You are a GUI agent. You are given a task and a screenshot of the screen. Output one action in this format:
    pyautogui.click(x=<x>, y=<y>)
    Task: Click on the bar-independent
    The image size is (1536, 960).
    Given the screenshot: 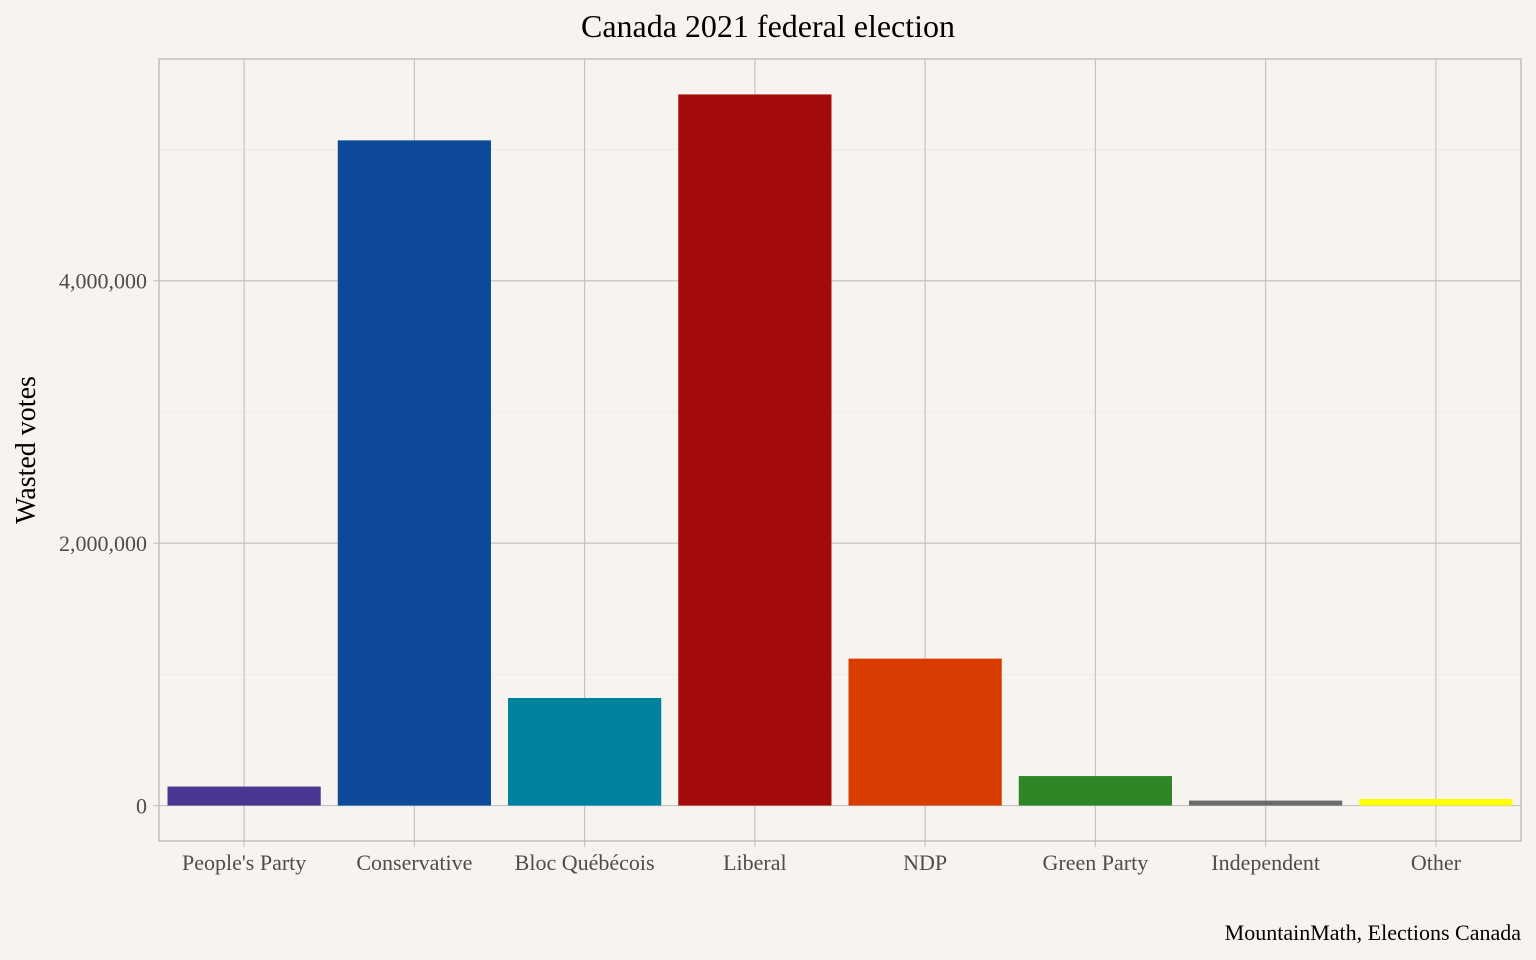 What is the action you would take?
    pyautogui.click(x=1266, y=803)
    